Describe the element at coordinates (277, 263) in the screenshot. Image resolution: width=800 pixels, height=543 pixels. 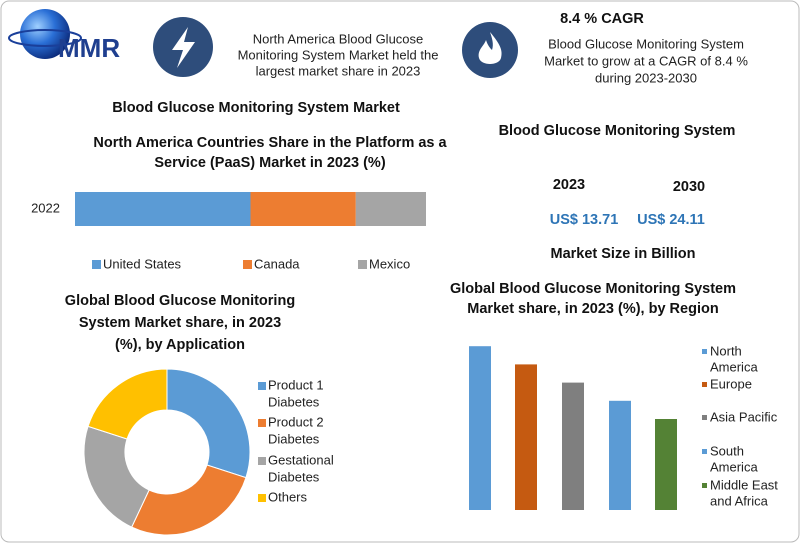
I see `legend-label: Canada` at that location.